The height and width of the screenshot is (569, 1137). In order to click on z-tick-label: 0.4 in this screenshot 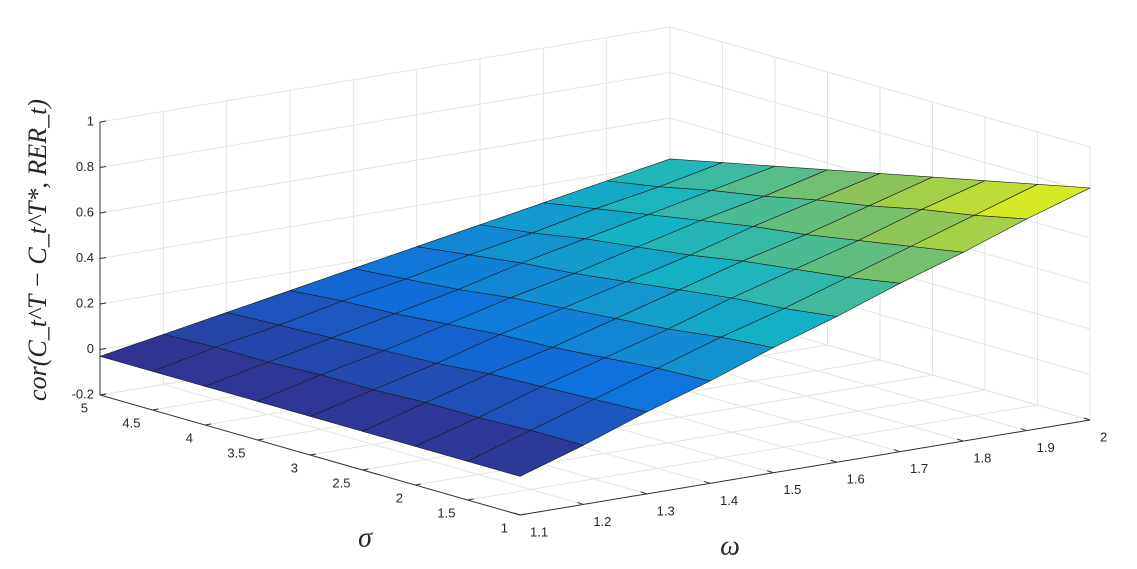, I will do `click(85, 257)`.